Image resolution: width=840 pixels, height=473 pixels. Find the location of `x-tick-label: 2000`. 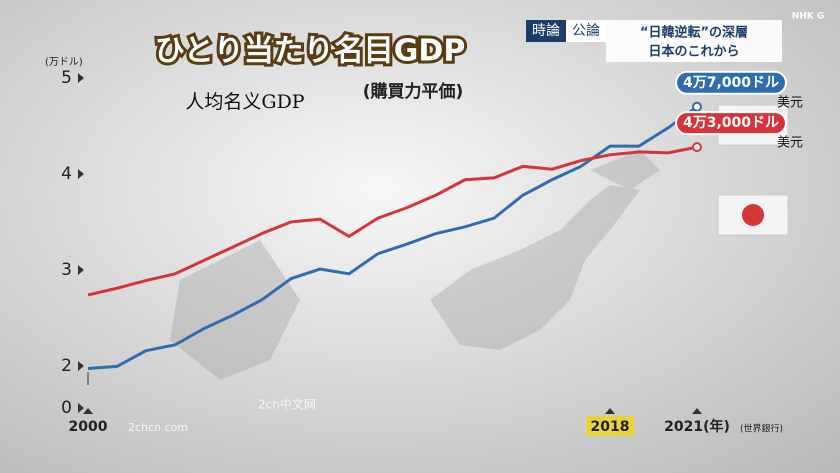

x-tick-label: 2000 is located at coordinates (88, 427).